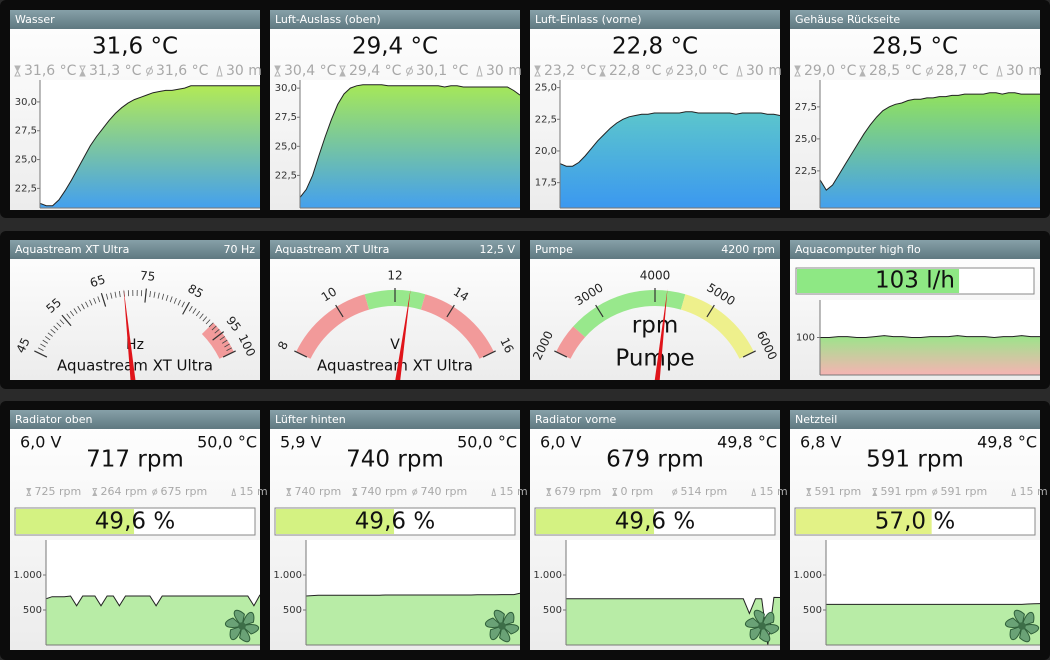 The height and width of the screenshot is (660, 1050). What do you see at coordinates (816, 419) in the screenshot?
I see `panel-title: Netzteil` at bounding box center [816, 419].